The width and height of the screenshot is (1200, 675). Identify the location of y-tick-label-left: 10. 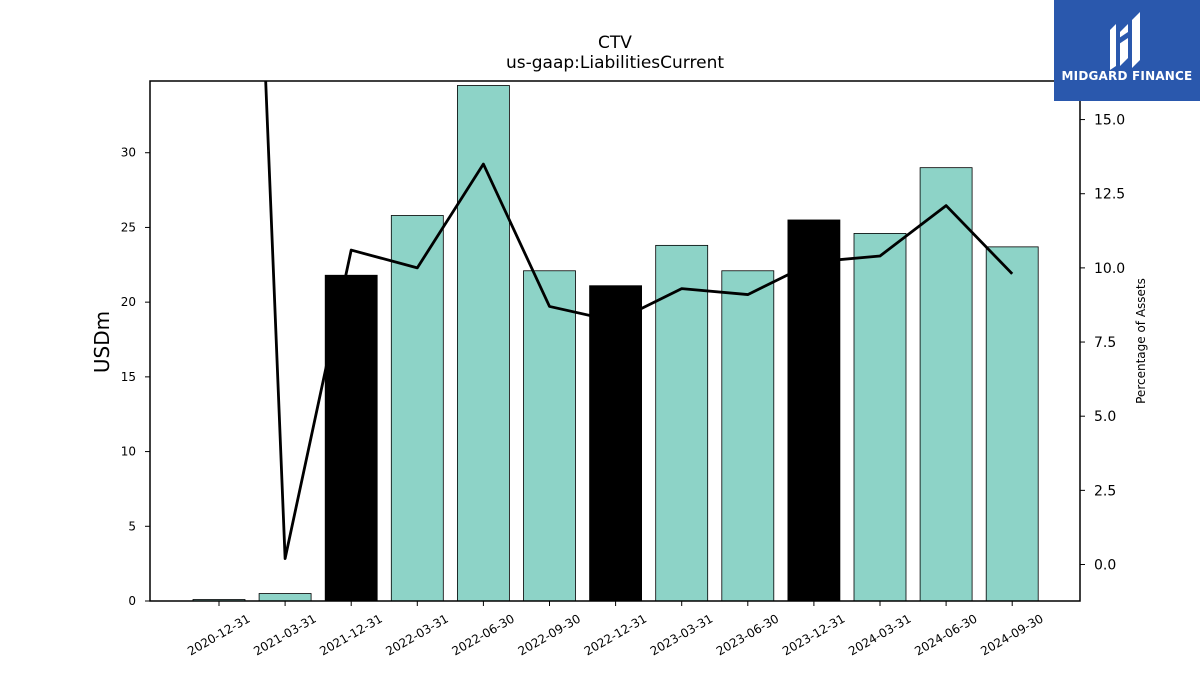
(128, 452).